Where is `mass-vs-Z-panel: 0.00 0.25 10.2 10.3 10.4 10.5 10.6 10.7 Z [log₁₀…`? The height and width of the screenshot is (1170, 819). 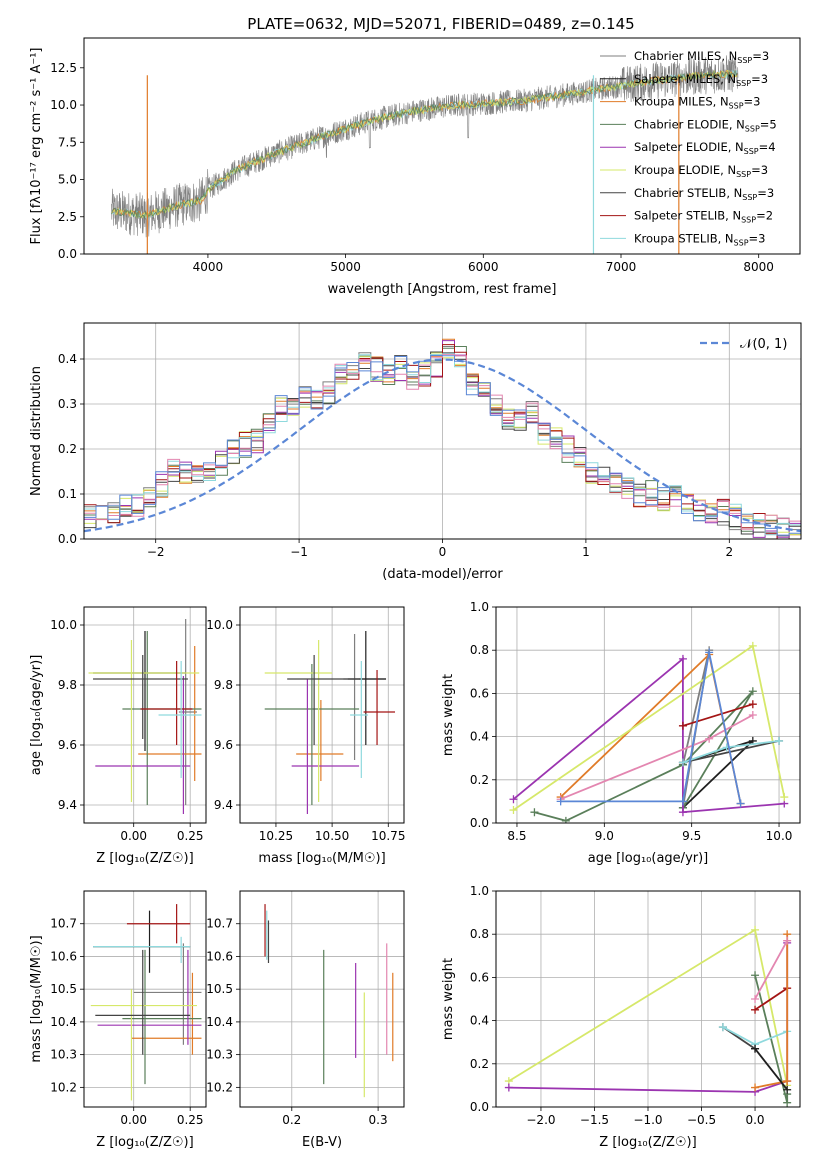
mass-vs-Z-panel: 0.00 0.25 10.2 10.3 10.4 10.5 10.6 10.7 Z [log₁₀… is located at coordinates (118, 1020).